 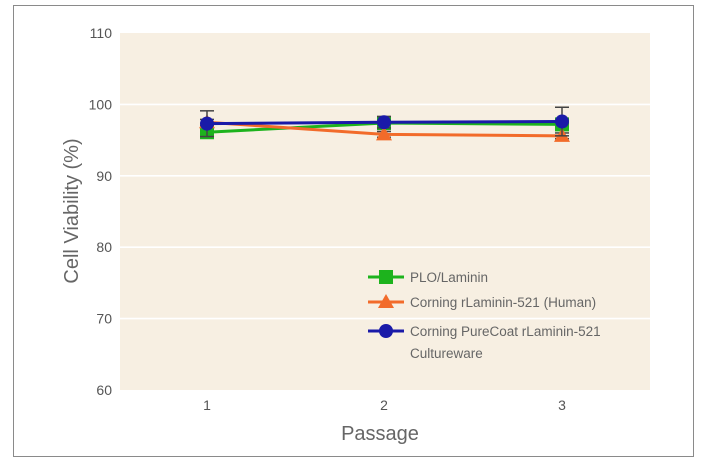 What do you see at coordinates (446, 353) in the screenshot?
I see `legend-label: Cultureware` at bounding box center [446, 353].